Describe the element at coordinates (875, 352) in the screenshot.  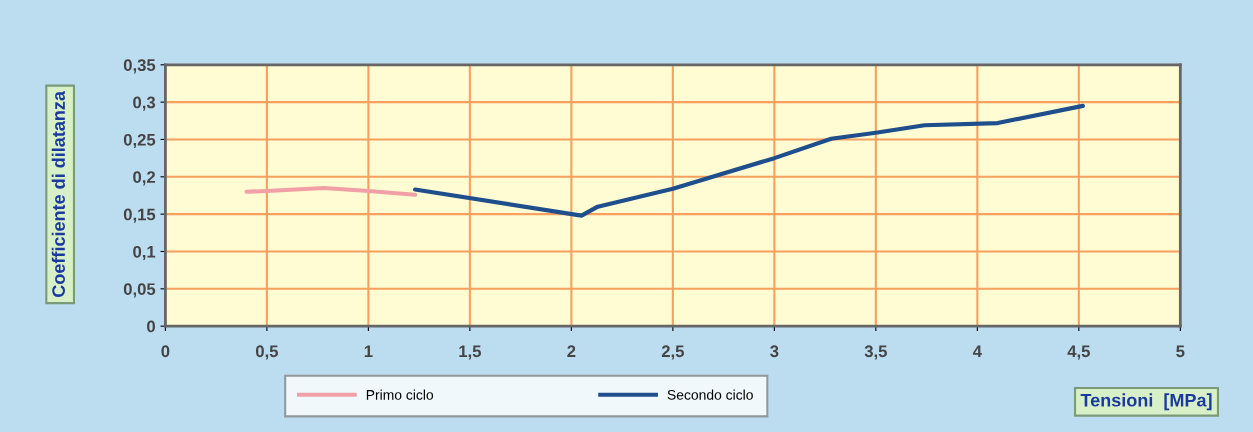
I see `x-tick-label: 3,5` at that location.